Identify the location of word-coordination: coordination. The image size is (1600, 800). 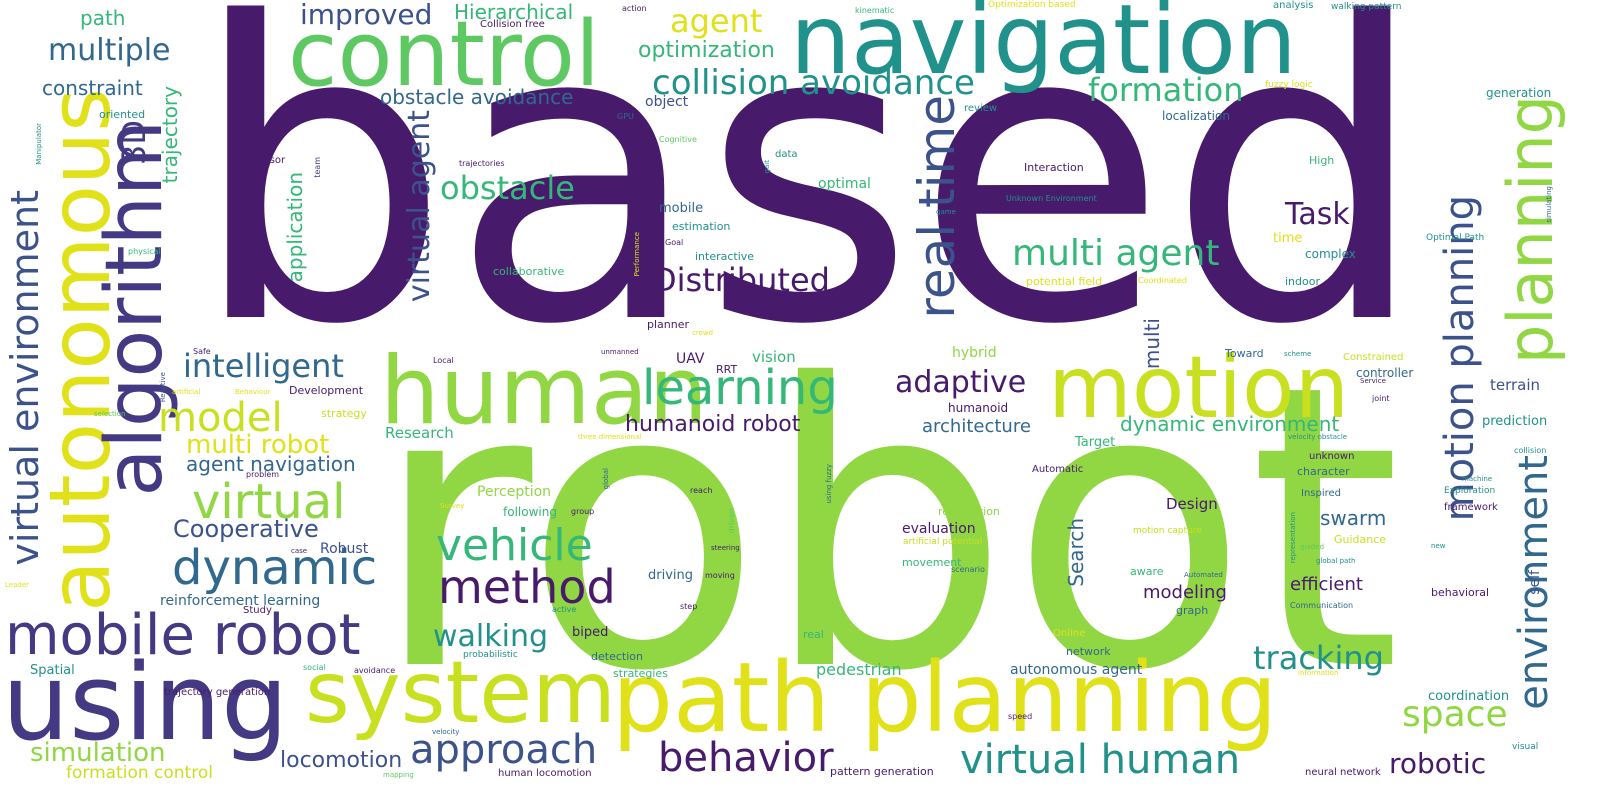
(1469, 696).